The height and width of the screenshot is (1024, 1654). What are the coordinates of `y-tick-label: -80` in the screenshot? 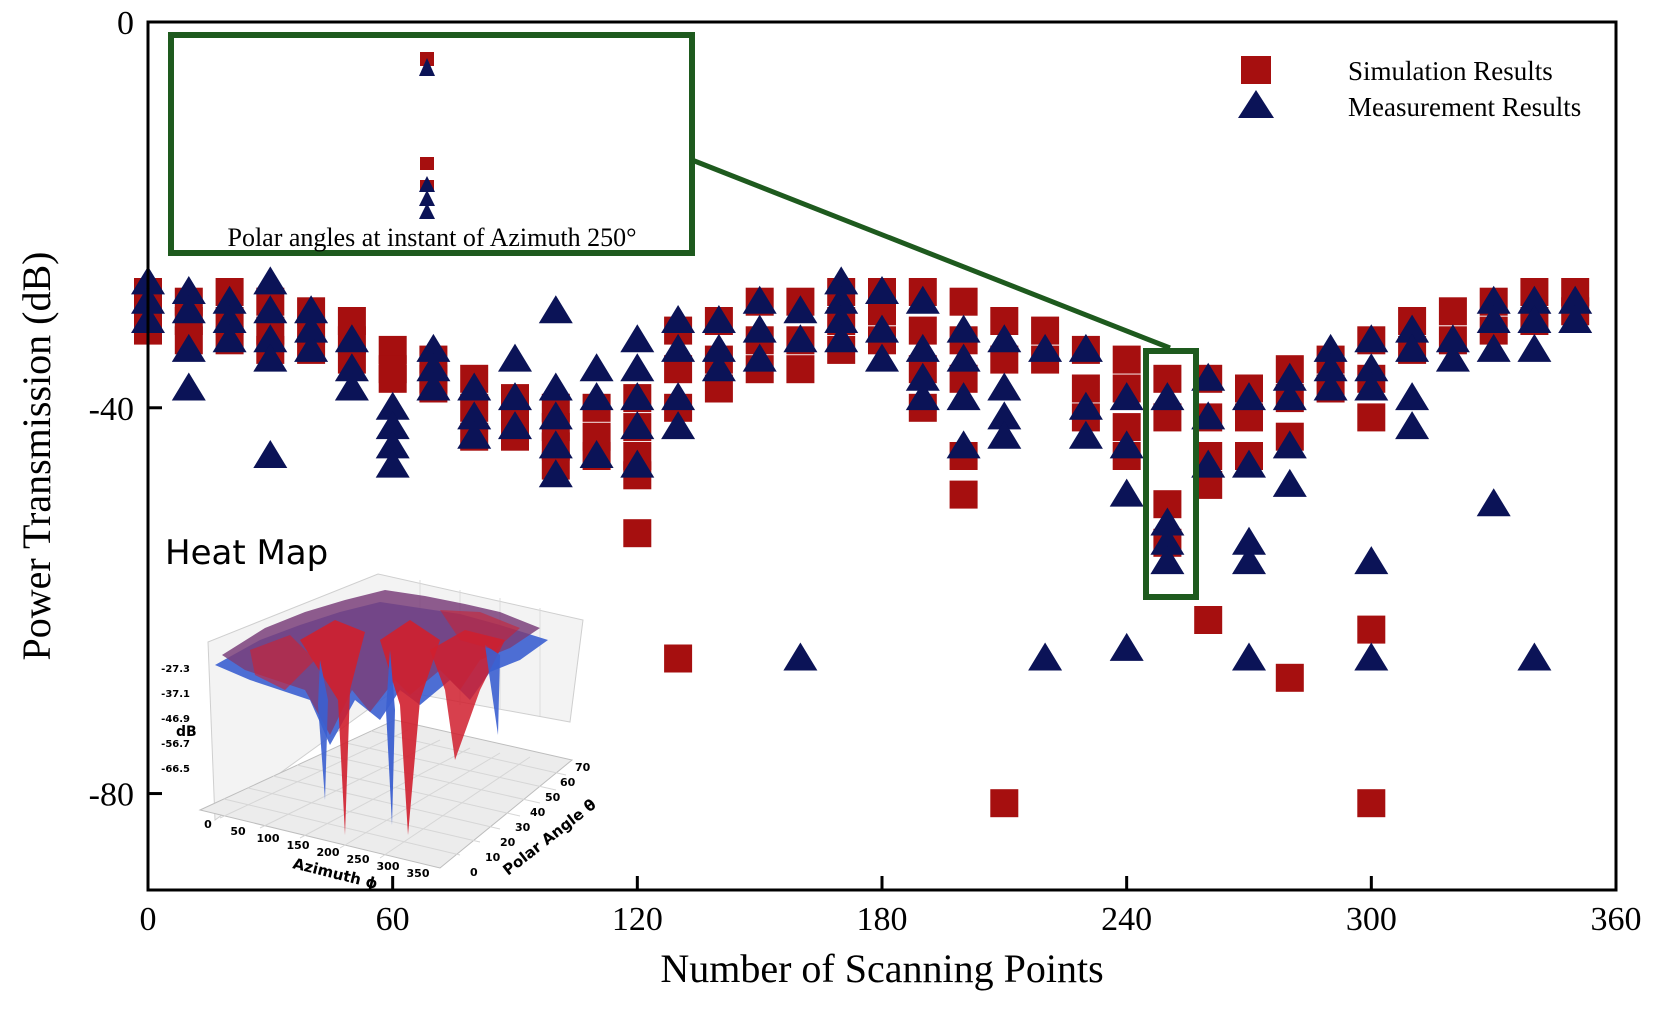 It's located at (111, 795).